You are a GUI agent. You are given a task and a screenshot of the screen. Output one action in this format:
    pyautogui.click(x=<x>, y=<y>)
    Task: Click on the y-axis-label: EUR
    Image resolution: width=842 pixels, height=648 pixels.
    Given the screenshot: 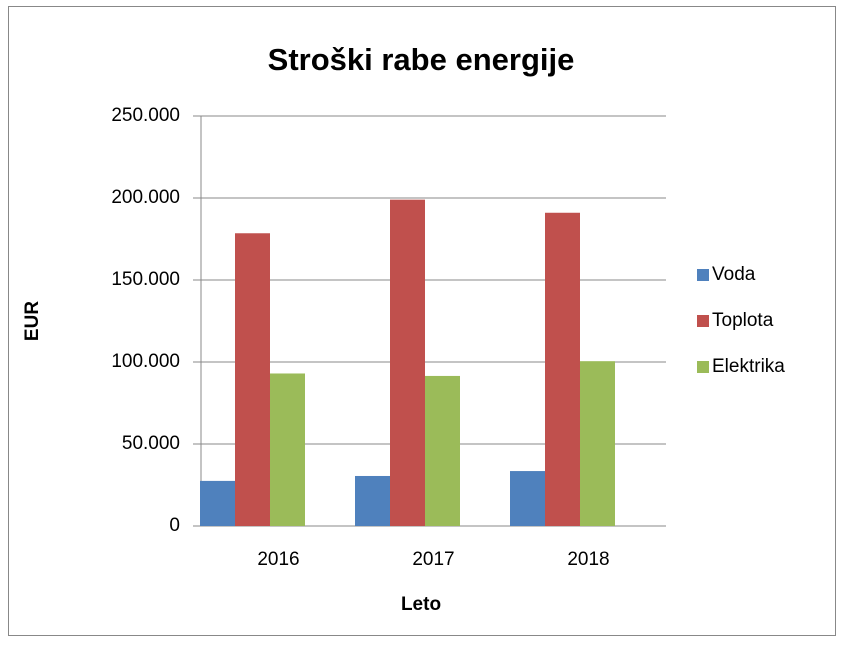 What is the action you would take?
    pyautogui.click(x=32, y=321)
    